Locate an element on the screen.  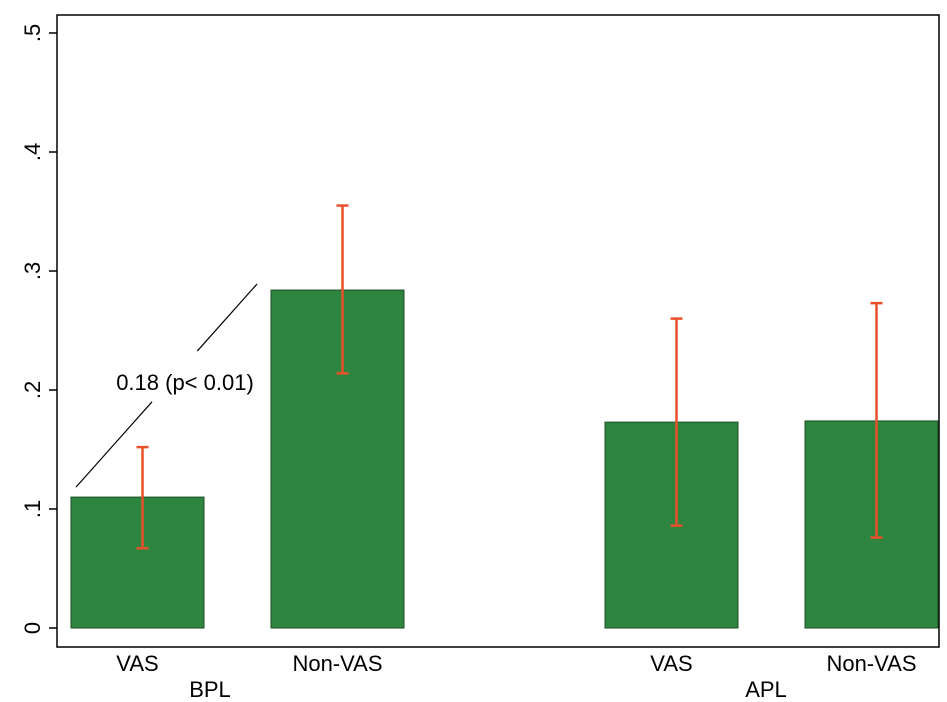
group-label: APL is located at coordinates (766, 689).